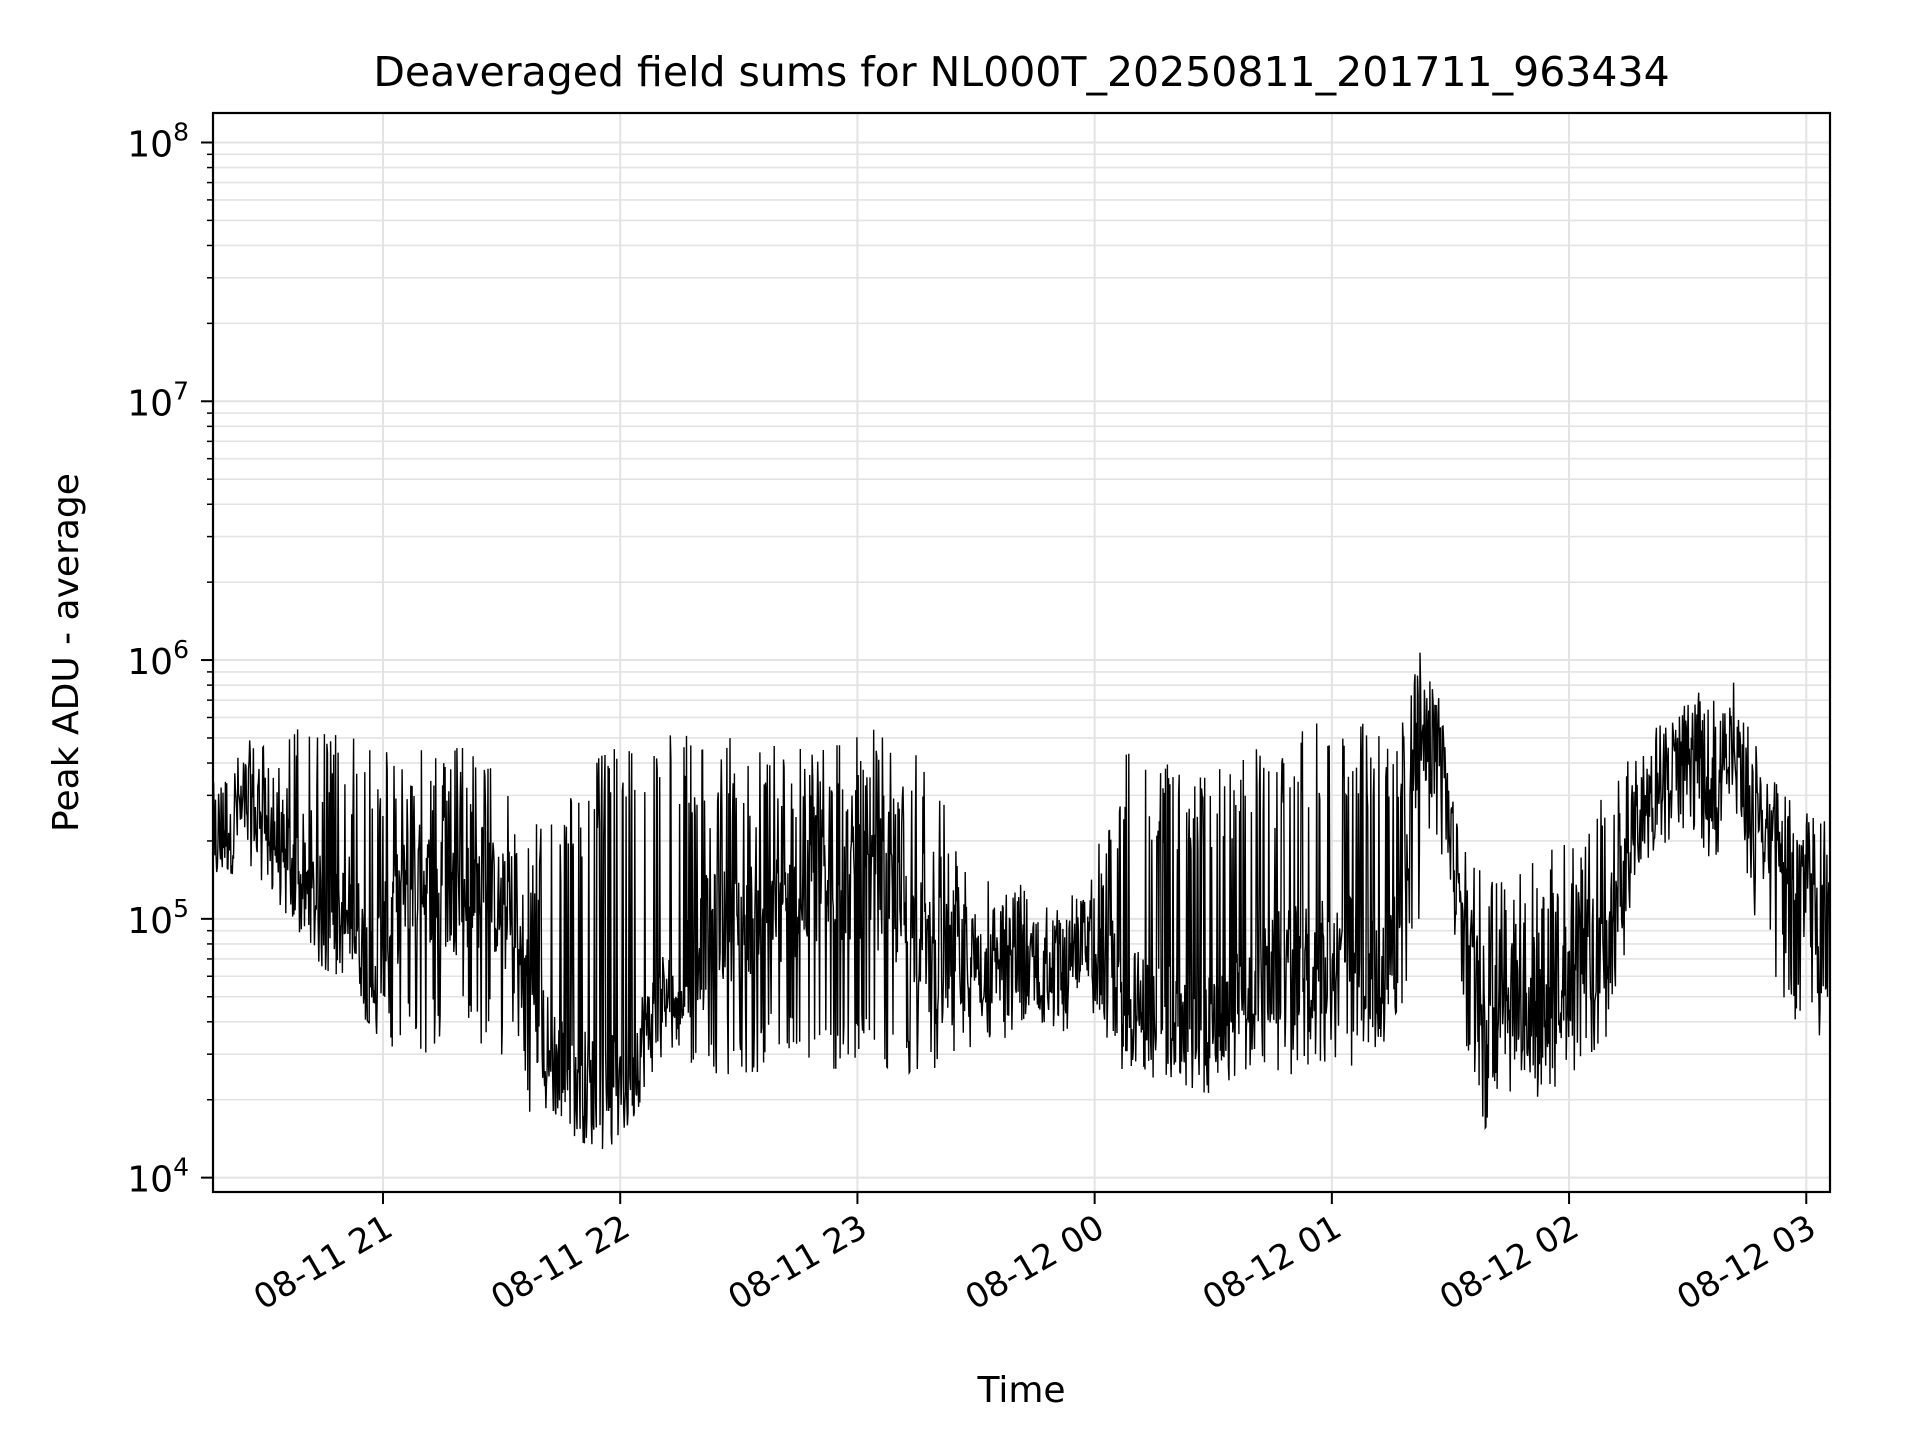 The image size is (1920, 1440). I want to click on y-axis-label: Peak ADU - average, so click(66, 652).